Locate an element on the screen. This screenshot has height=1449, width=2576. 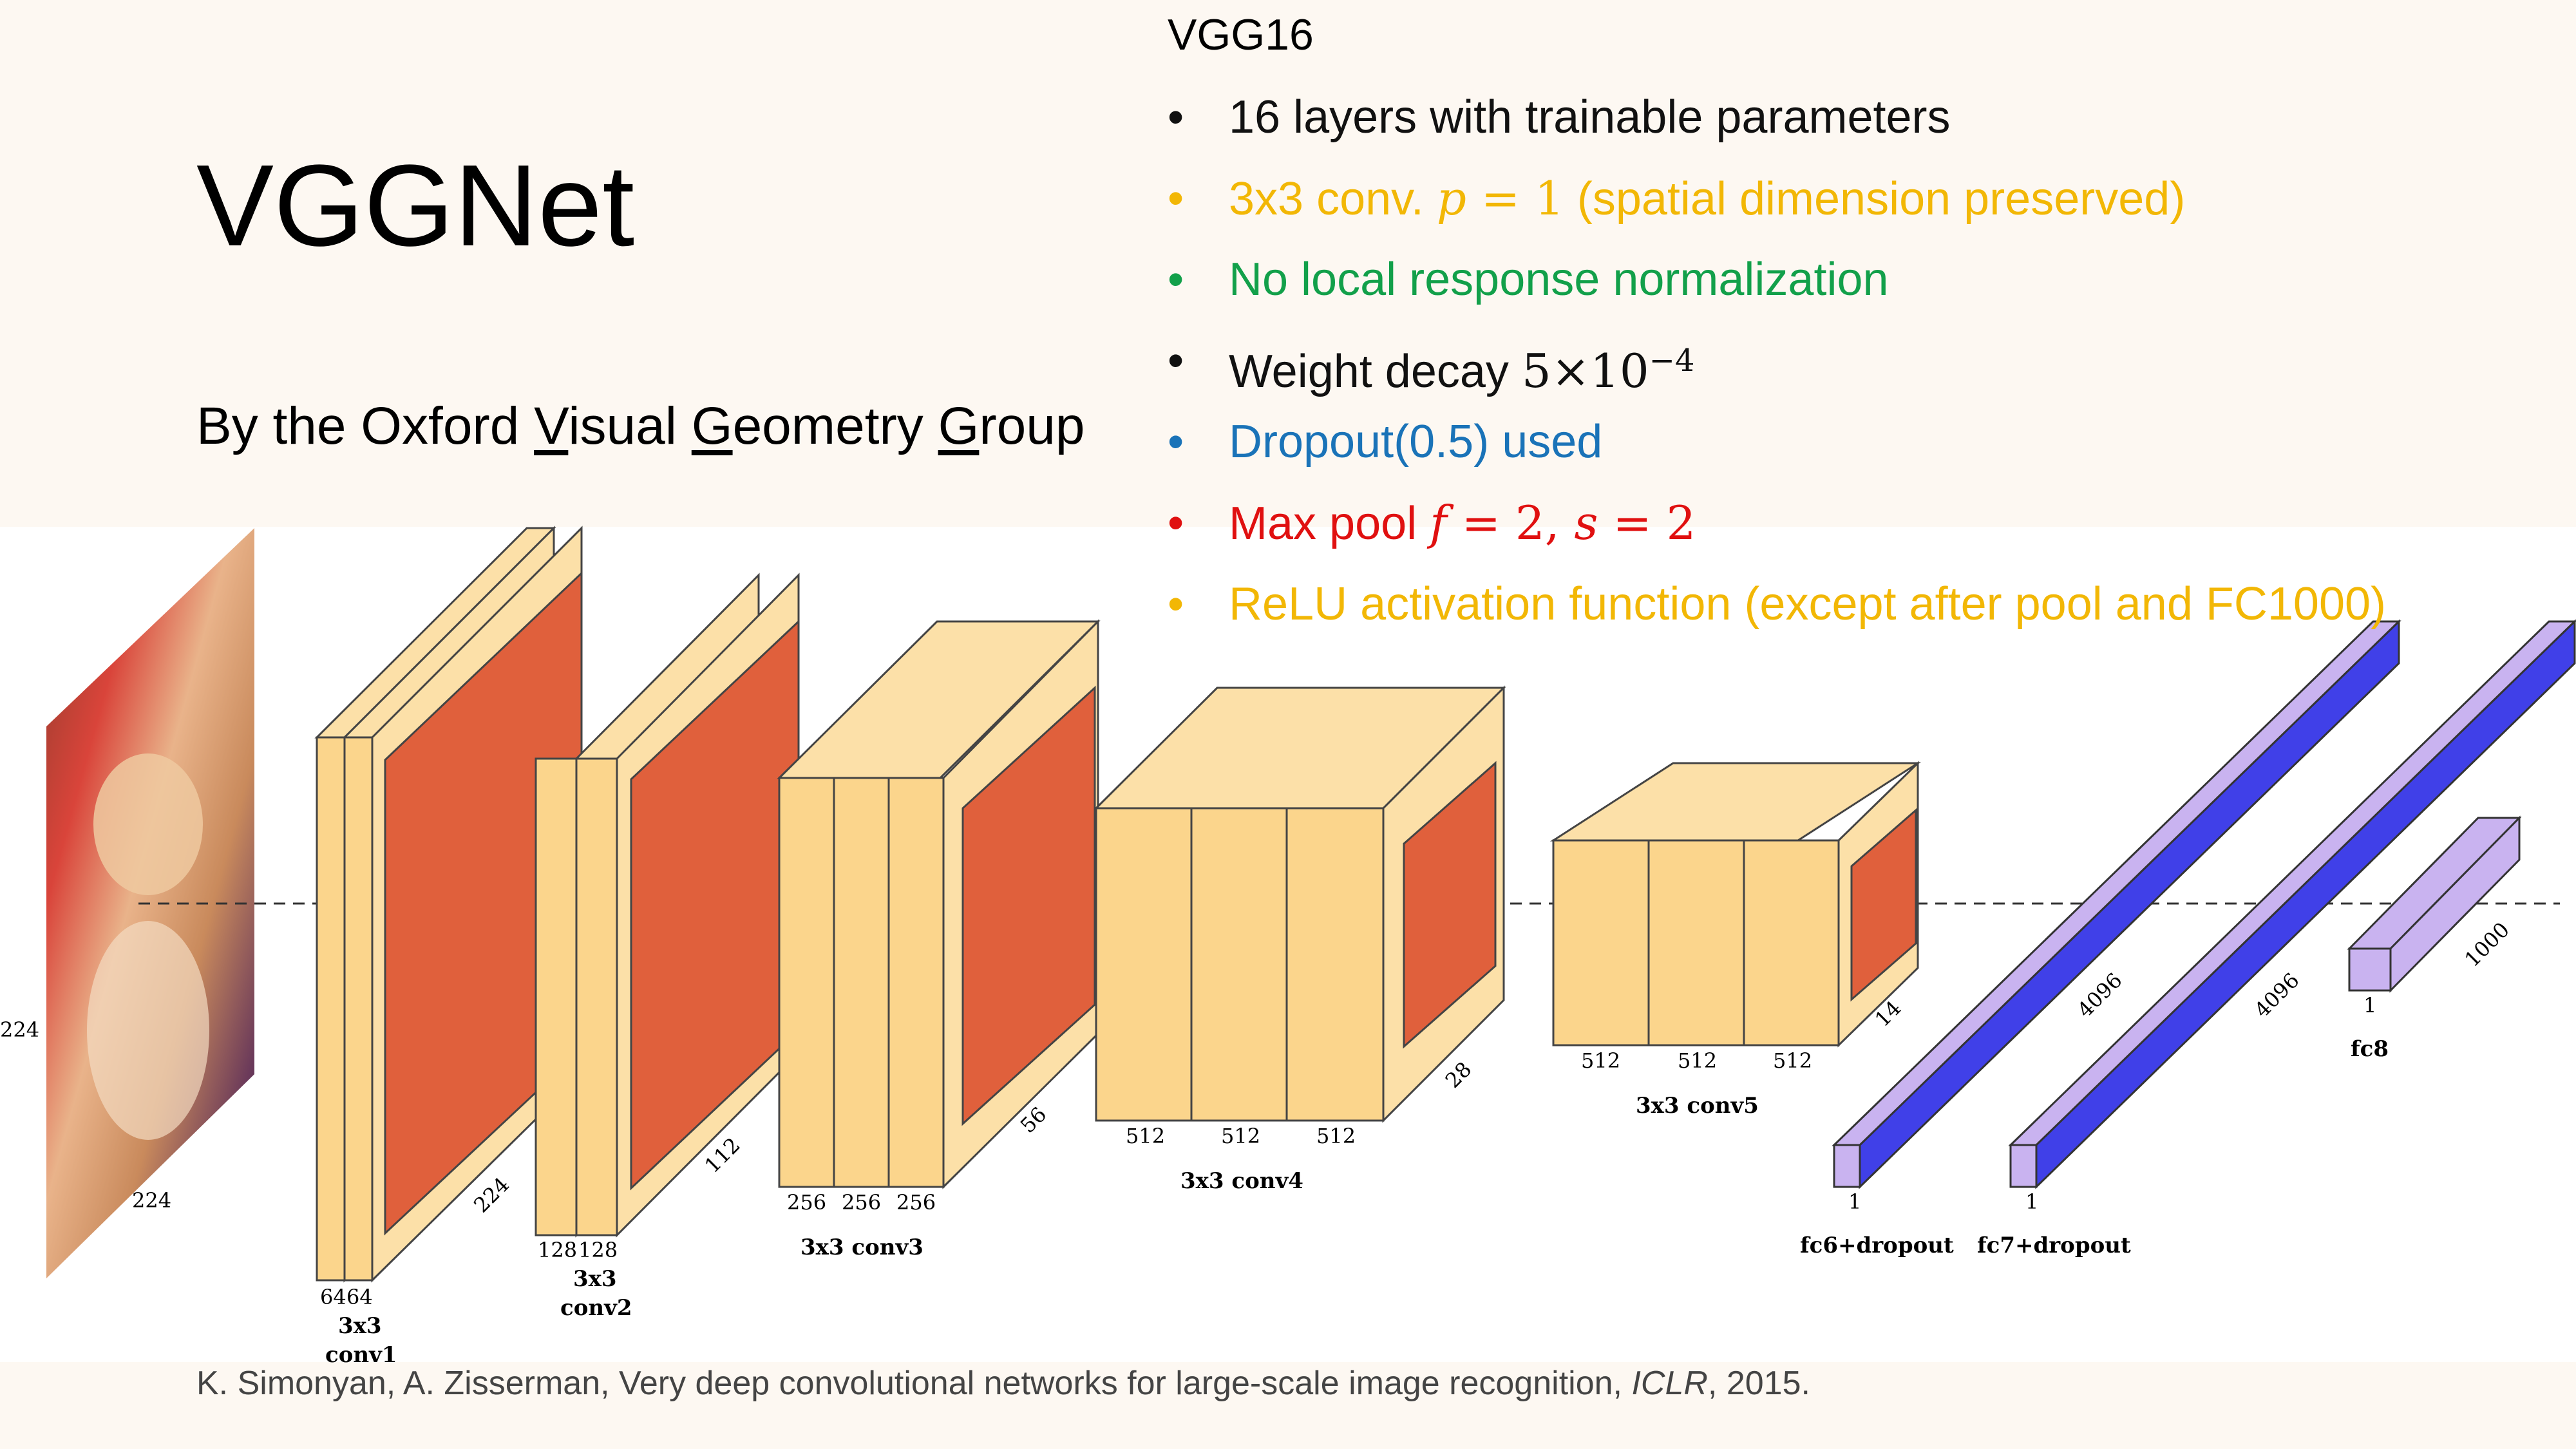
conv4-depth-label-c: 512 is located at coordinates (1336, 1136).